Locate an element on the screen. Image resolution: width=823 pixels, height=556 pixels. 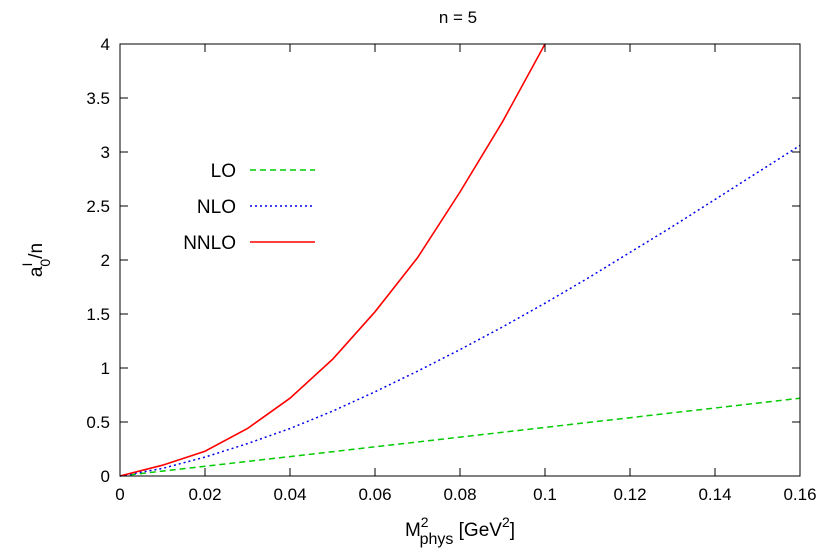
legend-label-nlo: NLO is located at coordinates (216, 207).